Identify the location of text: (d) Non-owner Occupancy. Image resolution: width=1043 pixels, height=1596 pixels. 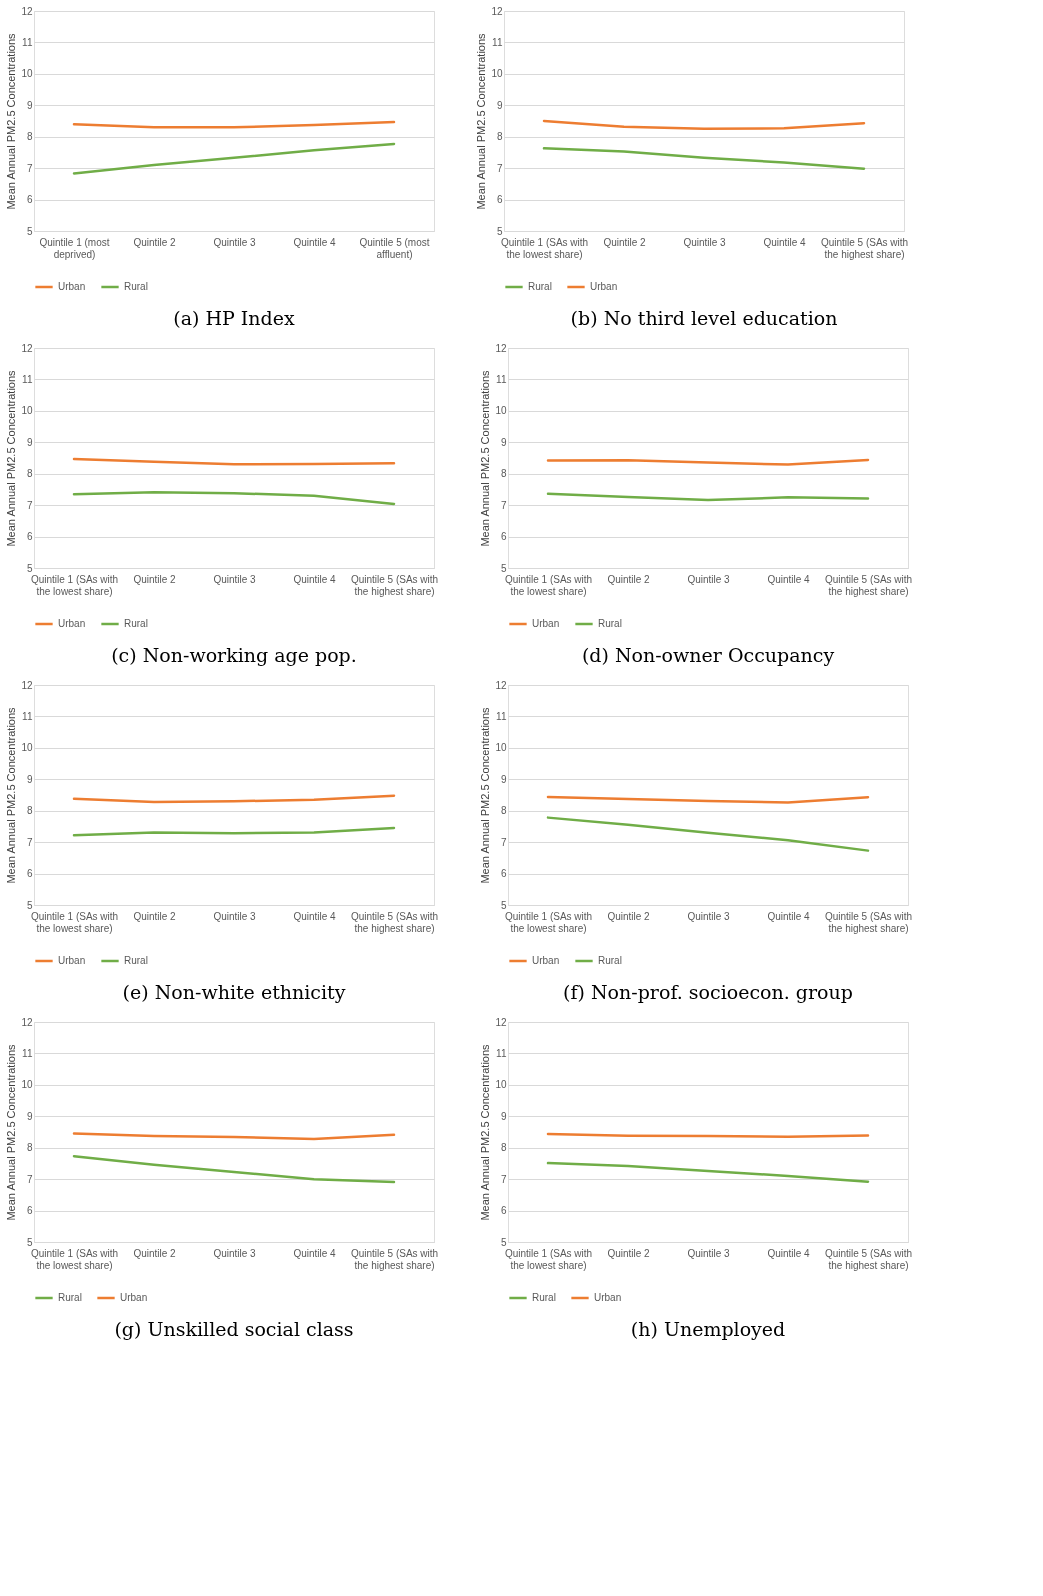
(708, 655).